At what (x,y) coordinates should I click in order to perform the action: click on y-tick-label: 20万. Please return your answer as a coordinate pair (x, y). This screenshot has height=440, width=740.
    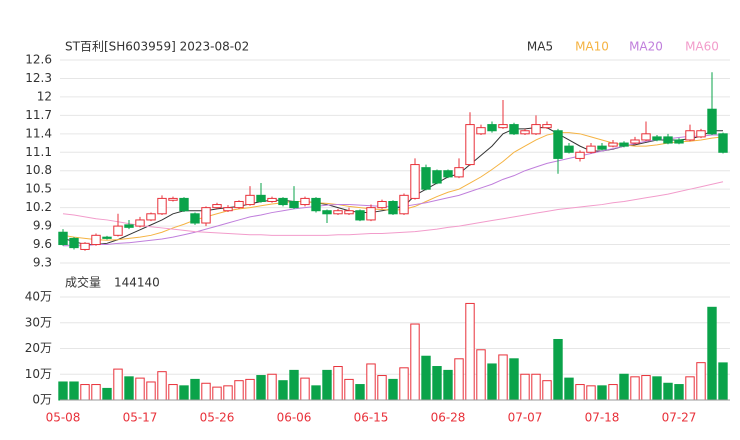
    Looking at the image, I should click on (38, 348).